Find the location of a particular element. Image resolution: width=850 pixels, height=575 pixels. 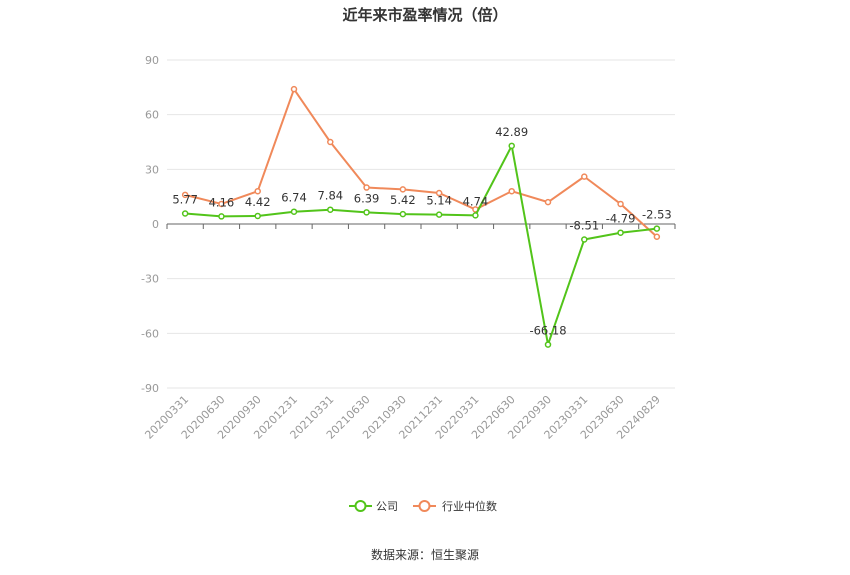

data-label: 5.42 is located at coordinates (403, 200).